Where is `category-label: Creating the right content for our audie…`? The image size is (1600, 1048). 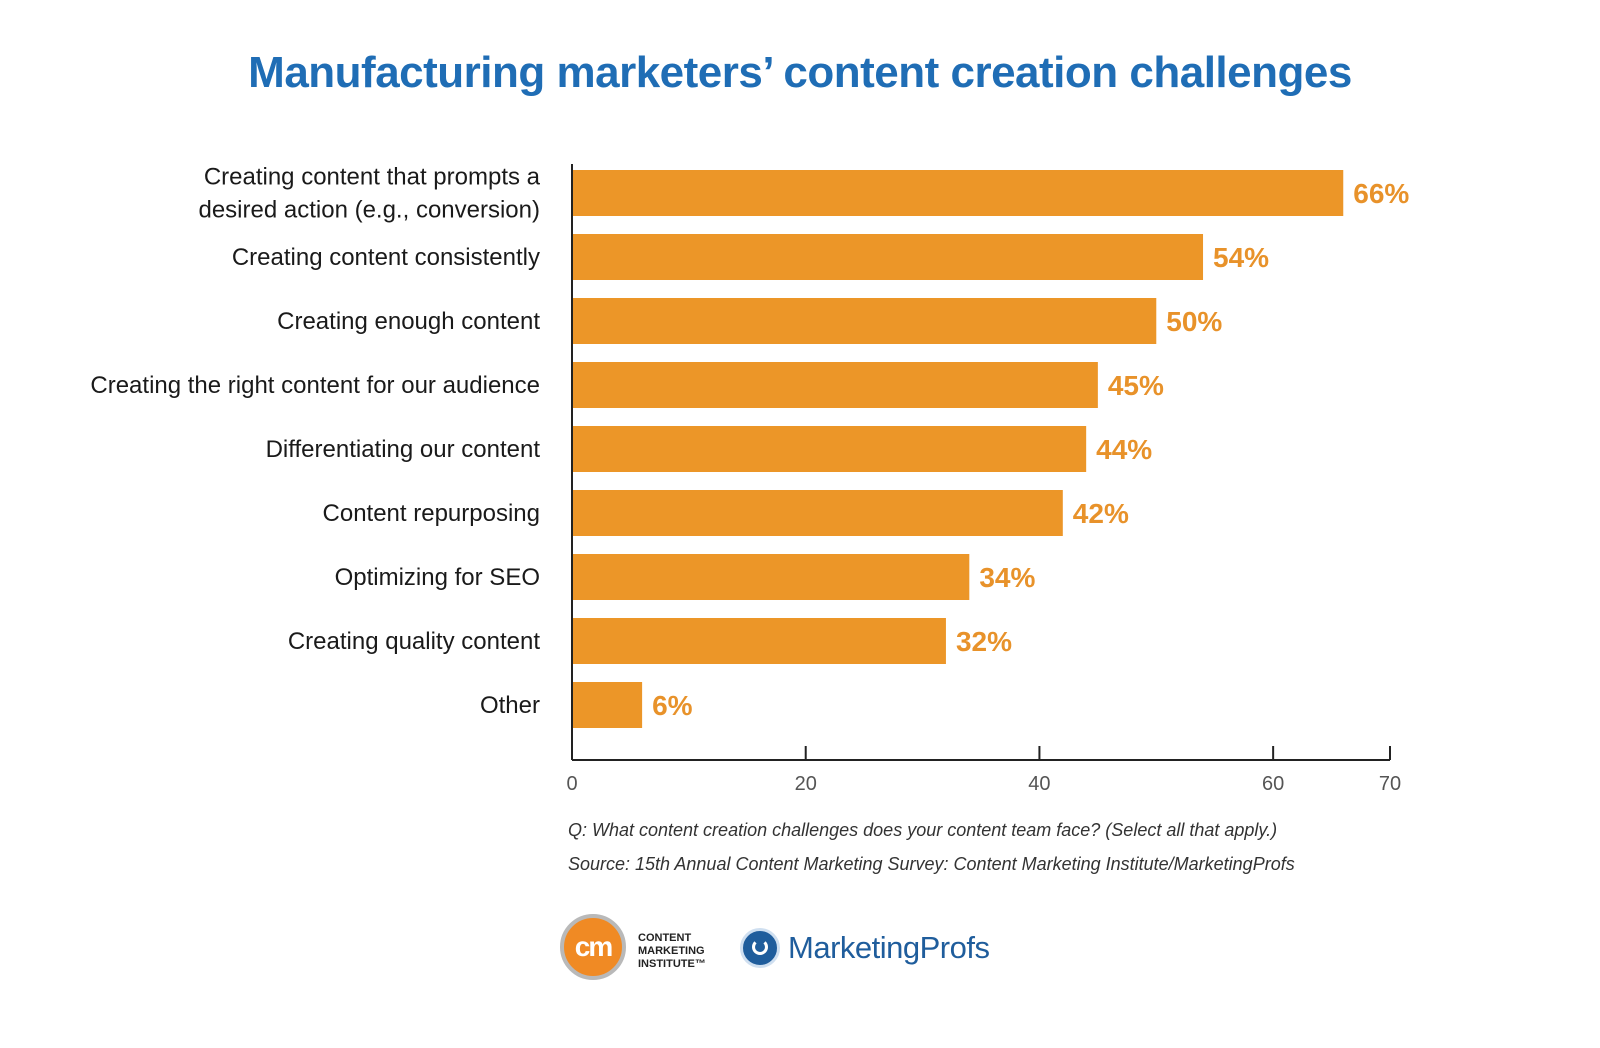 category-label: Creating the right content for our audie… is located at coordinates (315, 385).